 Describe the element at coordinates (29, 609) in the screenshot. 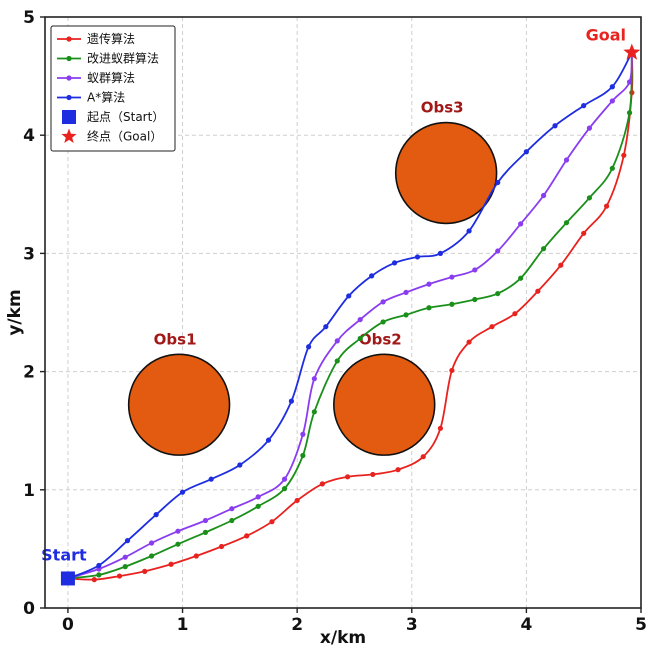

I see `y-tick-label: 0` at that location.